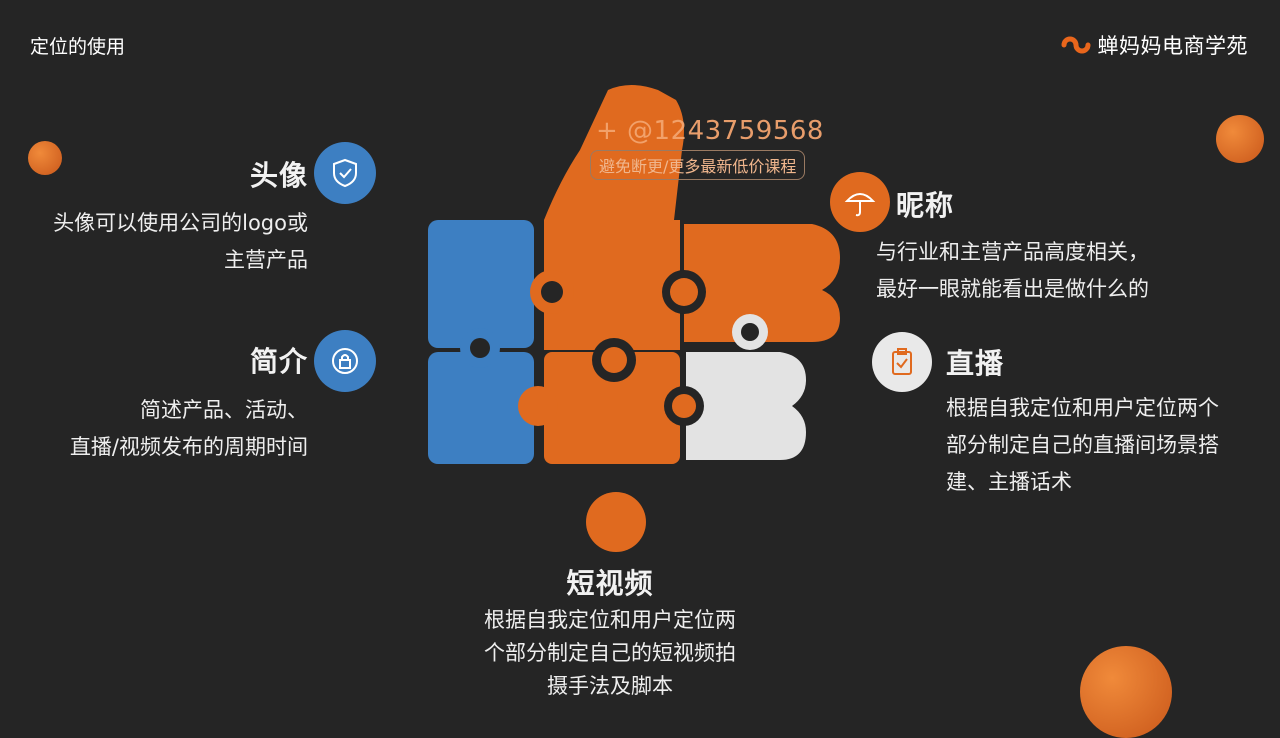 This screenshot has height=738, width=1280. I want to click on live-desc-line: 建、主播话术, so click(1009, 482).